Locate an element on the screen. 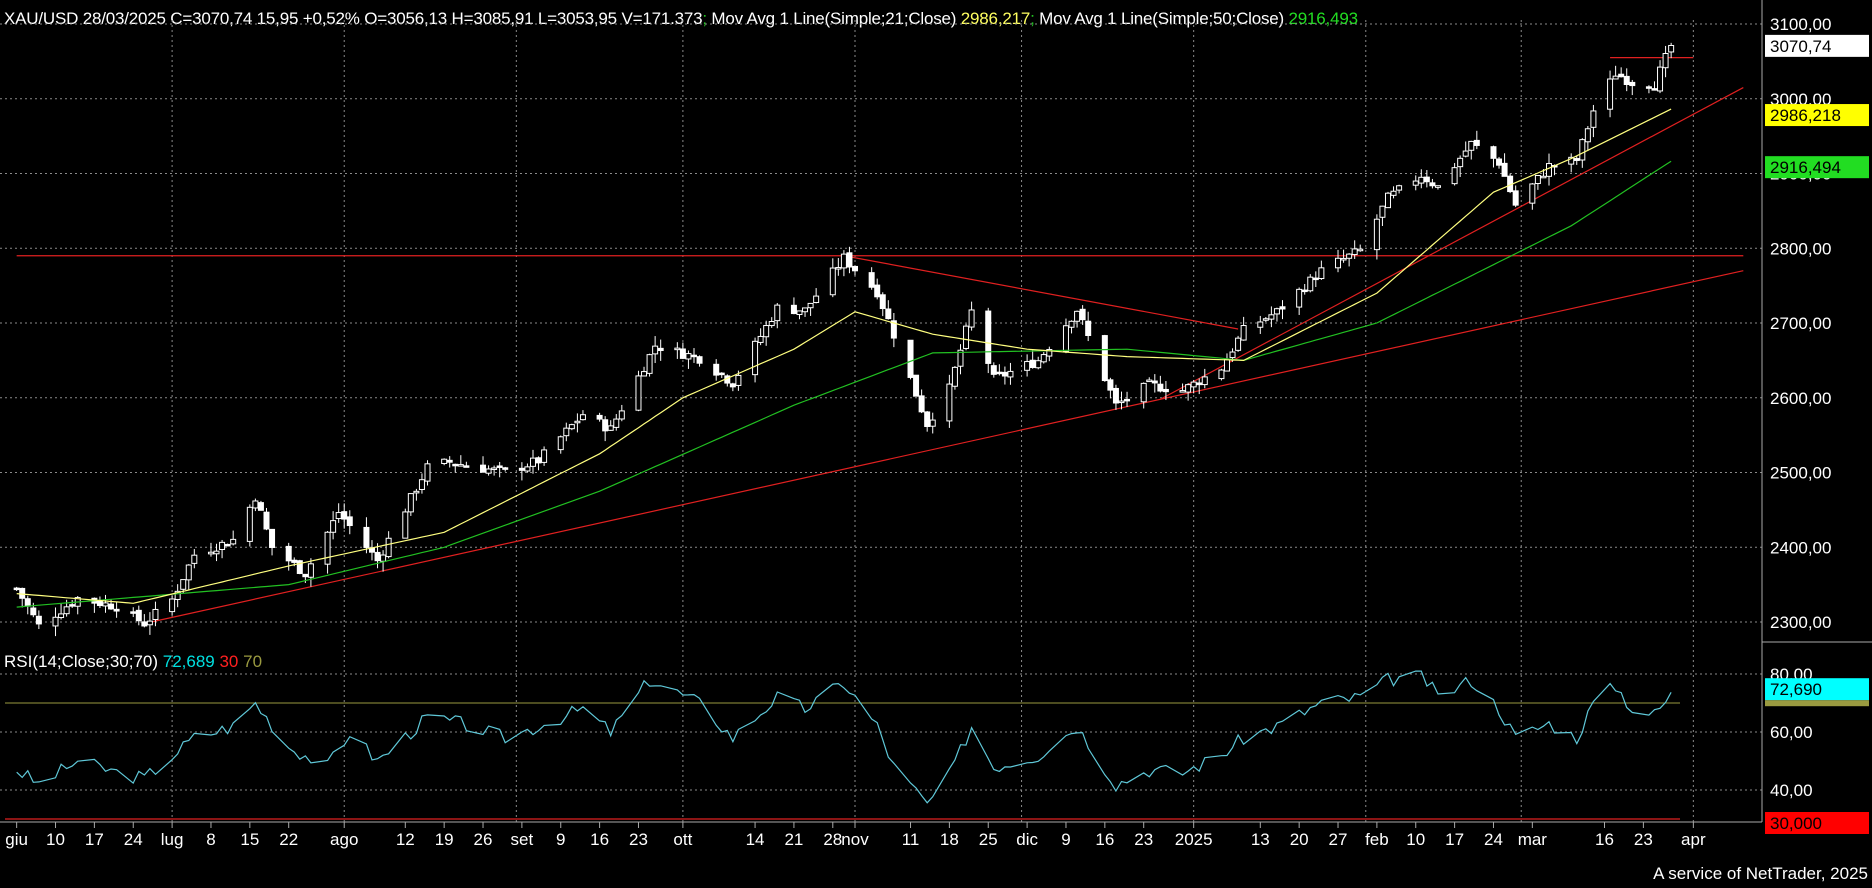 This screenshot has width=1872, height=888. rsi-header: RSI(14;Close;30;70) 72,689 30 70 is located at coordinates (133, 662).